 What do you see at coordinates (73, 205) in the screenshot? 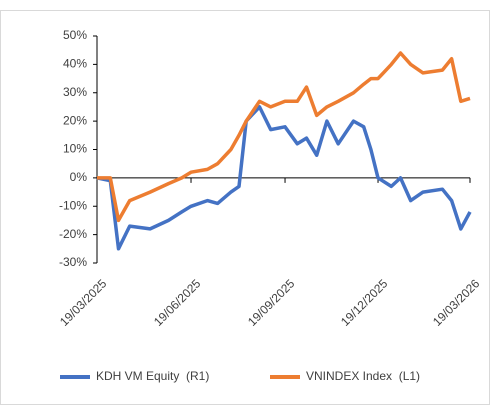
I see `y-tick-label: -10%` at bounding box center [73, 205].